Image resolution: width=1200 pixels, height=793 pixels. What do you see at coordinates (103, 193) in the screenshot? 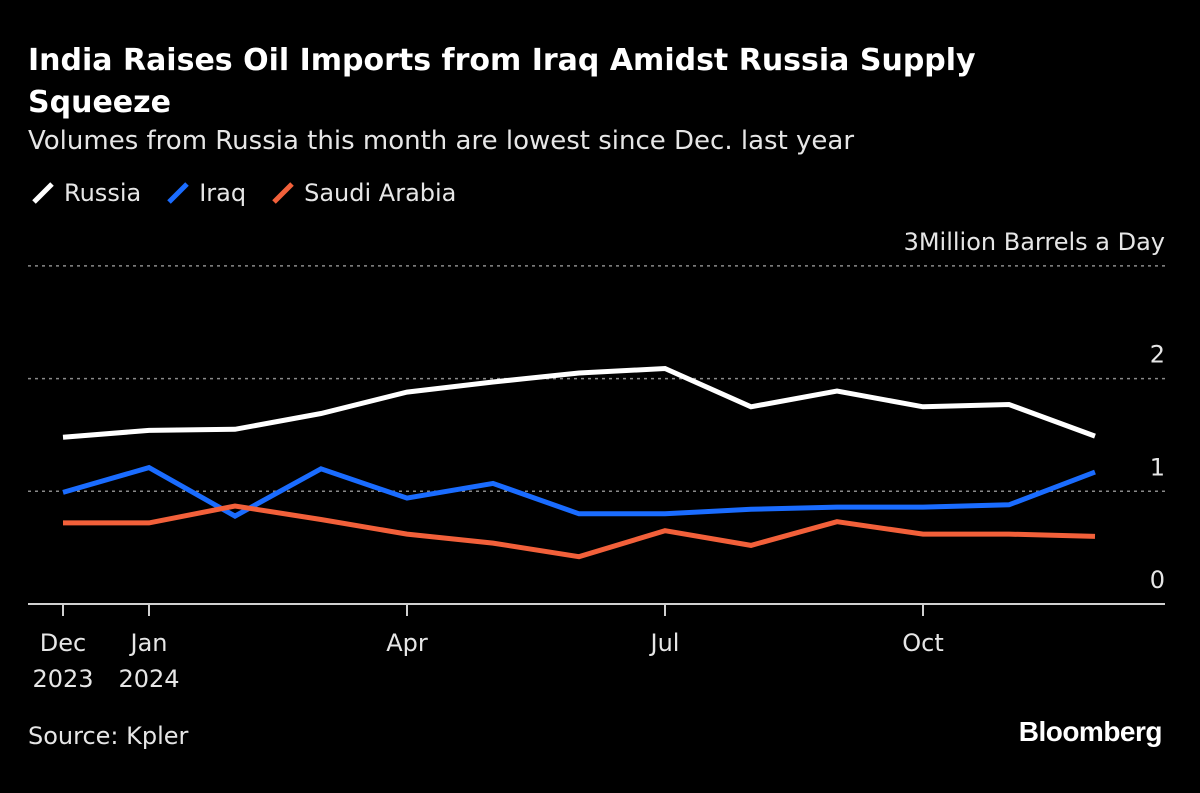
I see `legend-label-russia: Russia` at bounding box center [103, 193].